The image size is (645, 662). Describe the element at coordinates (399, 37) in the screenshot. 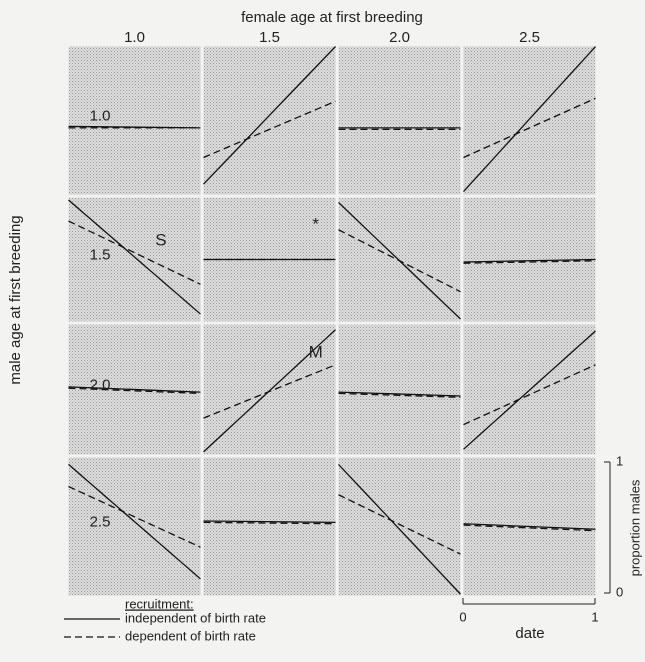

I see `column-label: 2.0` at that location.